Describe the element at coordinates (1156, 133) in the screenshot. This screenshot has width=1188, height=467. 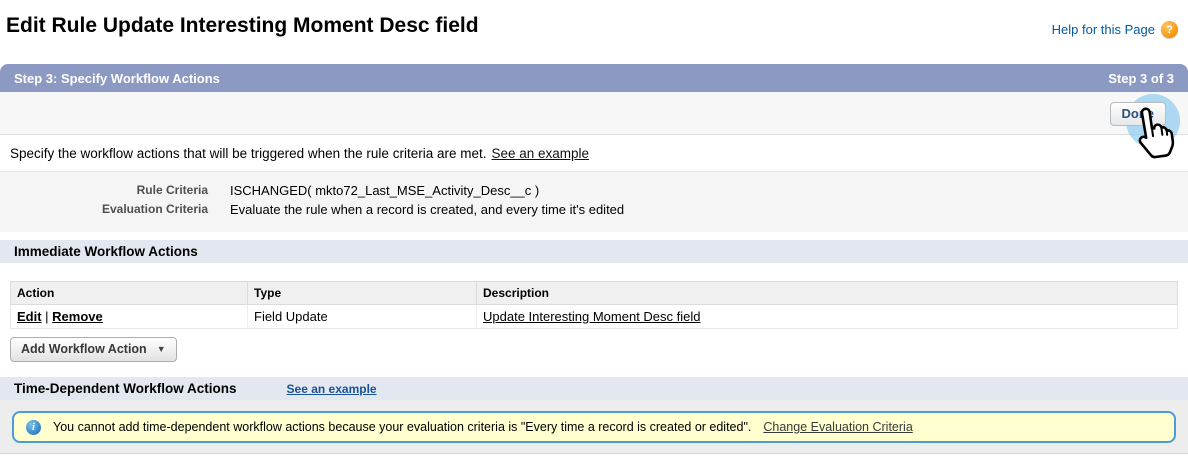
I see `hand-cursor-icon` at that location.